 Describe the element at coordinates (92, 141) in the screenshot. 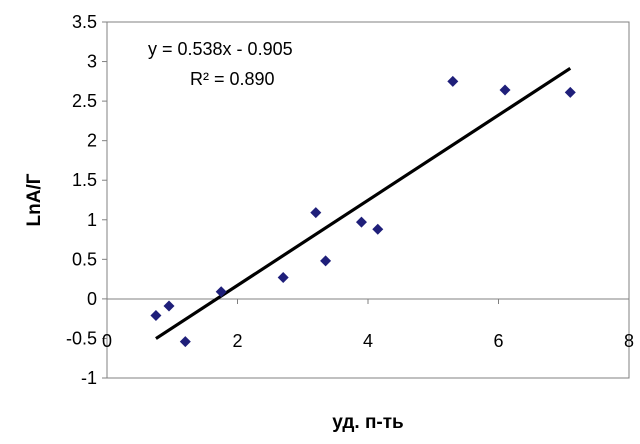

I see `y-tick-label: 2` at that location.